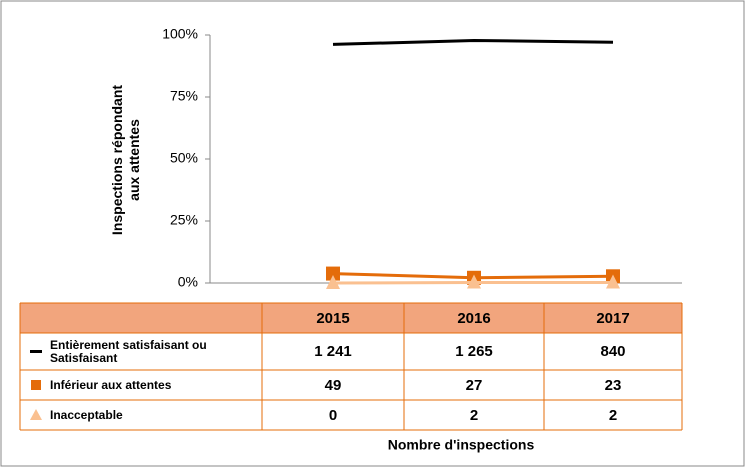  I want to click on table-cell: 1 265, so click(474, 351).